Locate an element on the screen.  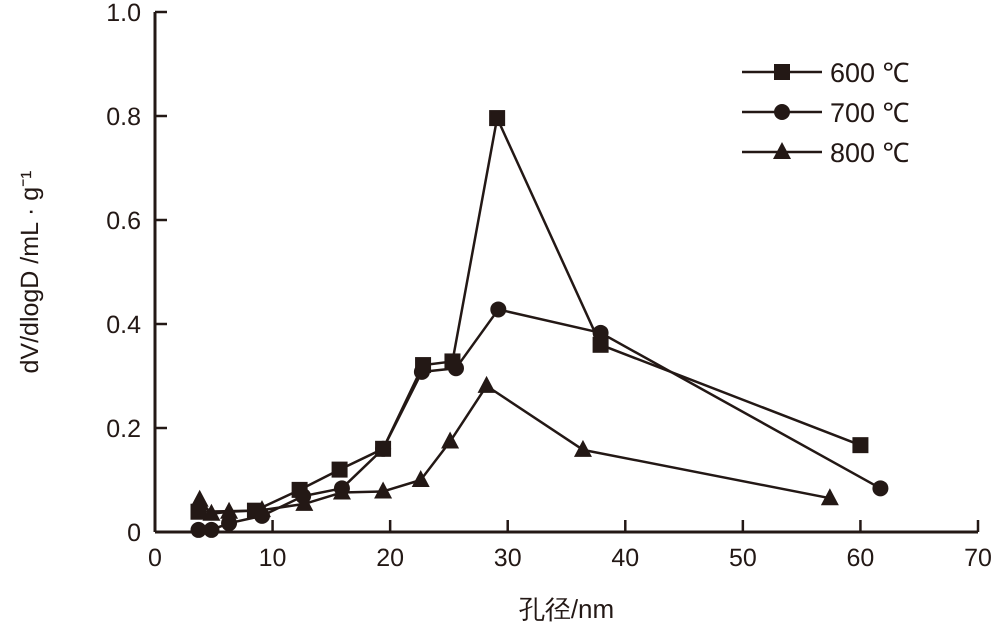
legend-label: 800 ℃ is located at coordinates (870, 153).